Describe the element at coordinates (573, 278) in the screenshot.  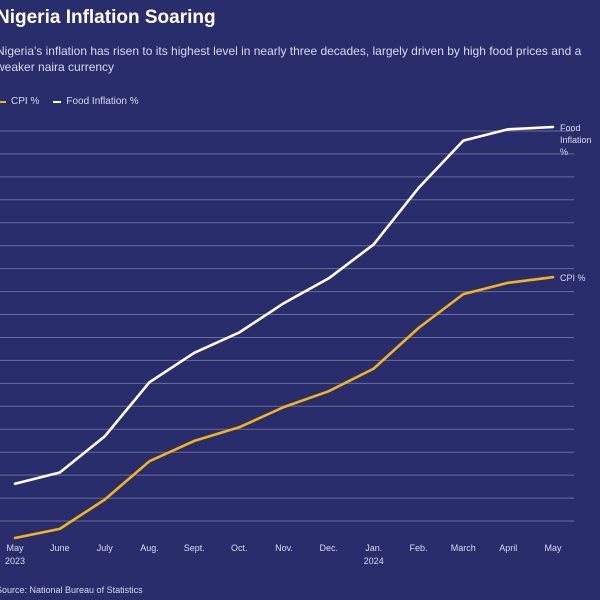
I see `series-end-label: CPI %` at that location.